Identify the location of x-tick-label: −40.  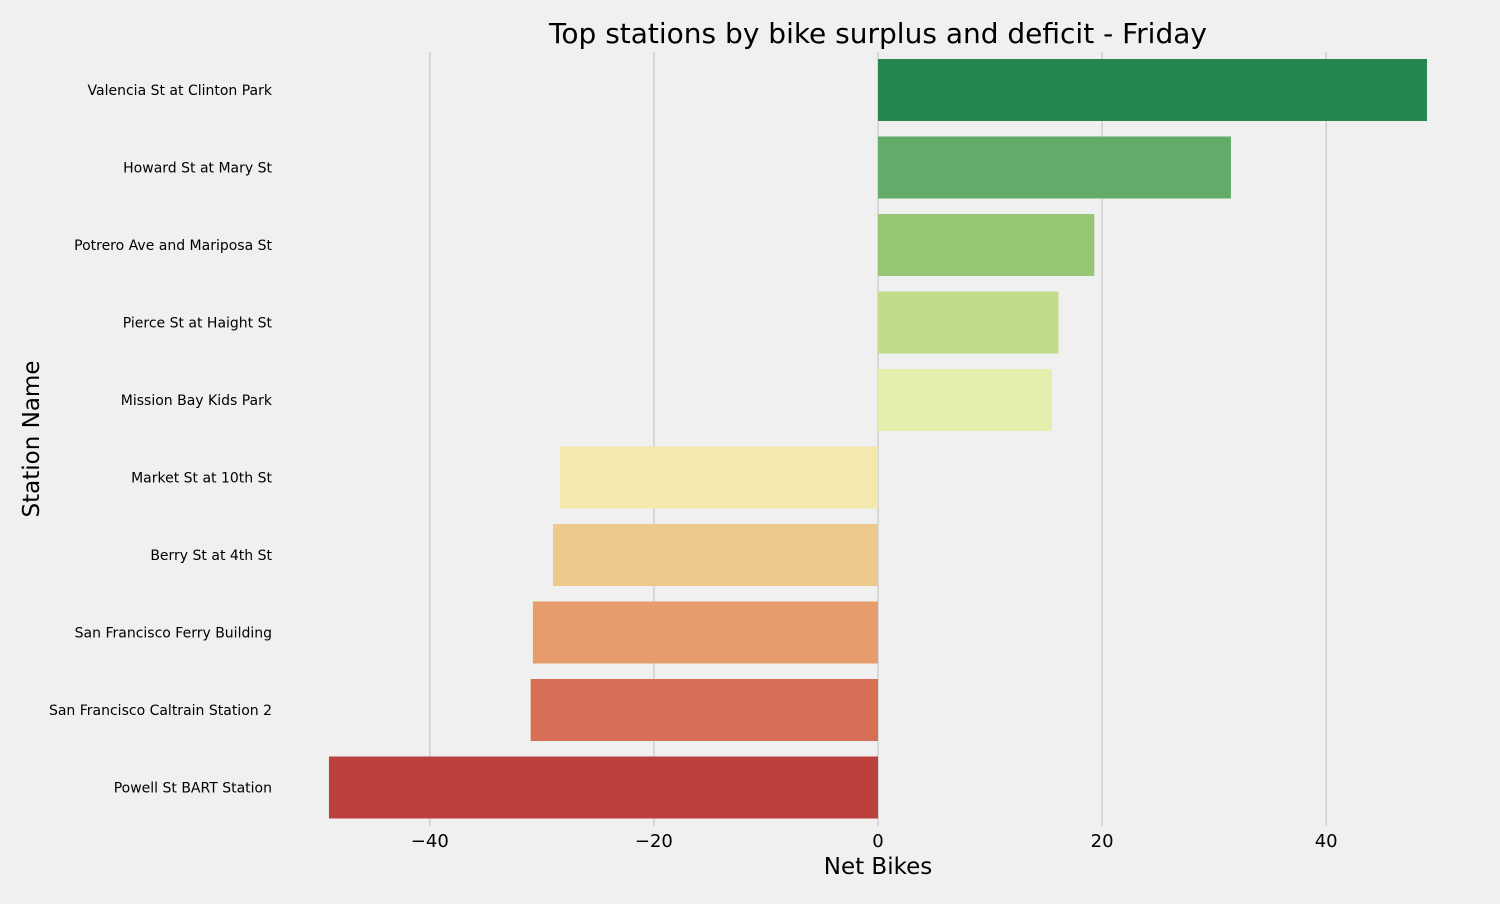
(430, 841).